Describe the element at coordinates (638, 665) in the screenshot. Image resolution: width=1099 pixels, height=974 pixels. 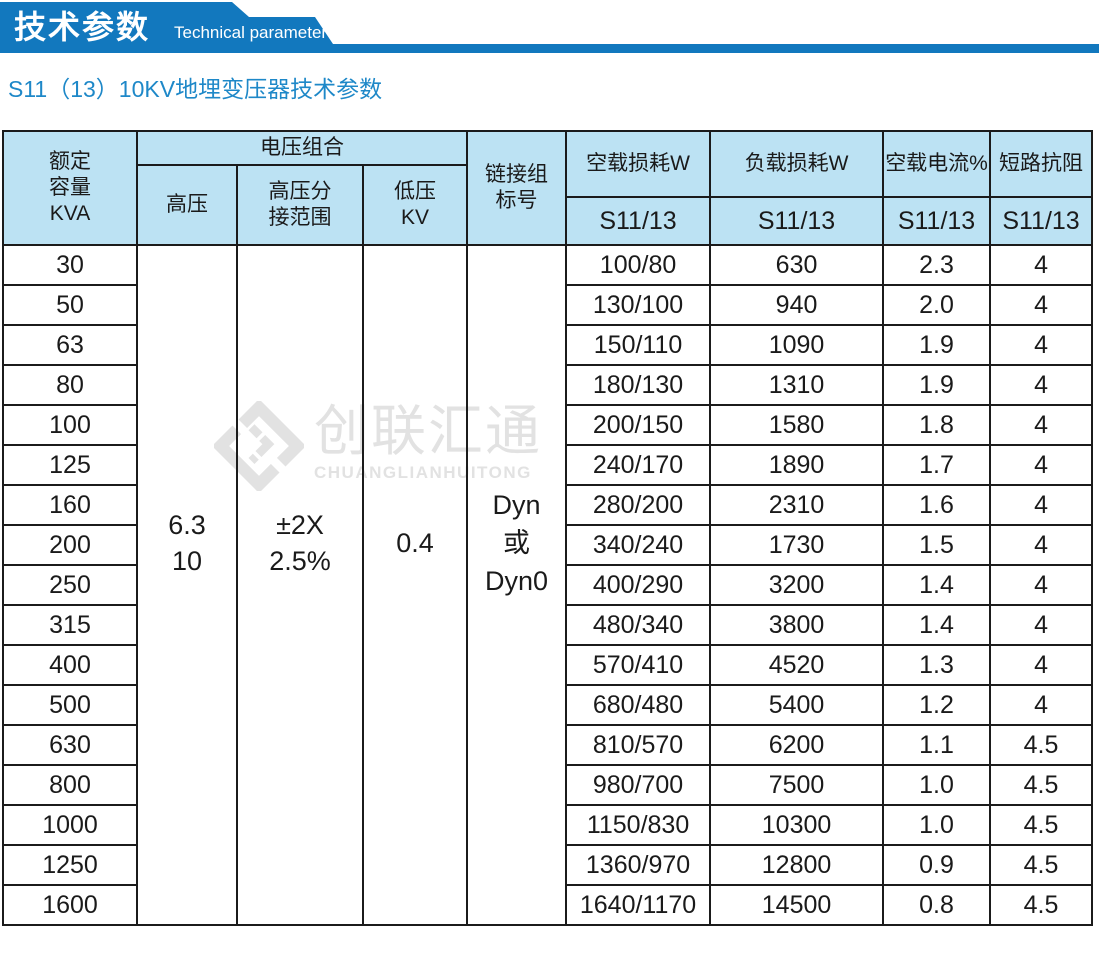
I see `no-load-loss-cell: 570/410` at that location.